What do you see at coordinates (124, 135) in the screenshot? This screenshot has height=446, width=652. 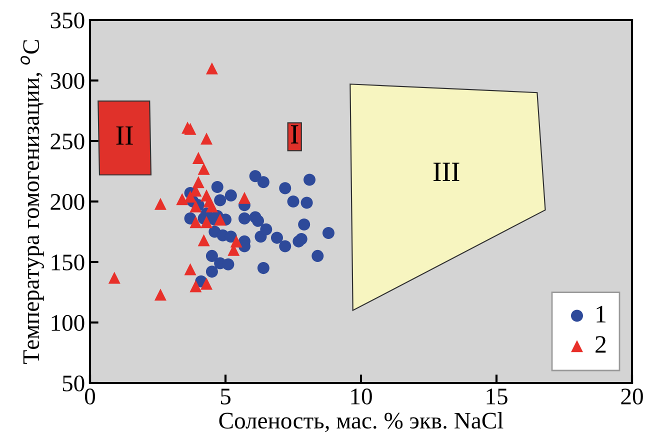 I see `series-label: II` at bounding box center [124, 135].